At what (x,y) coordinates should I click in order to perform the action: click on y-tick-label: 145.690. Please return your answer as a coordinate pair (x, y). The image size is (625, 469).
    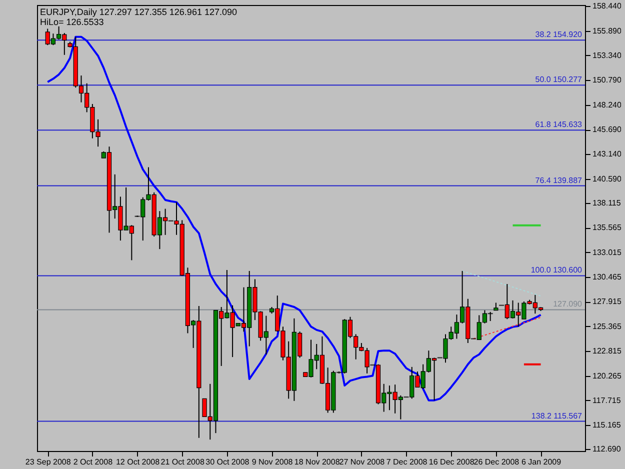
    Looking at the image, I should click on (607, 129).